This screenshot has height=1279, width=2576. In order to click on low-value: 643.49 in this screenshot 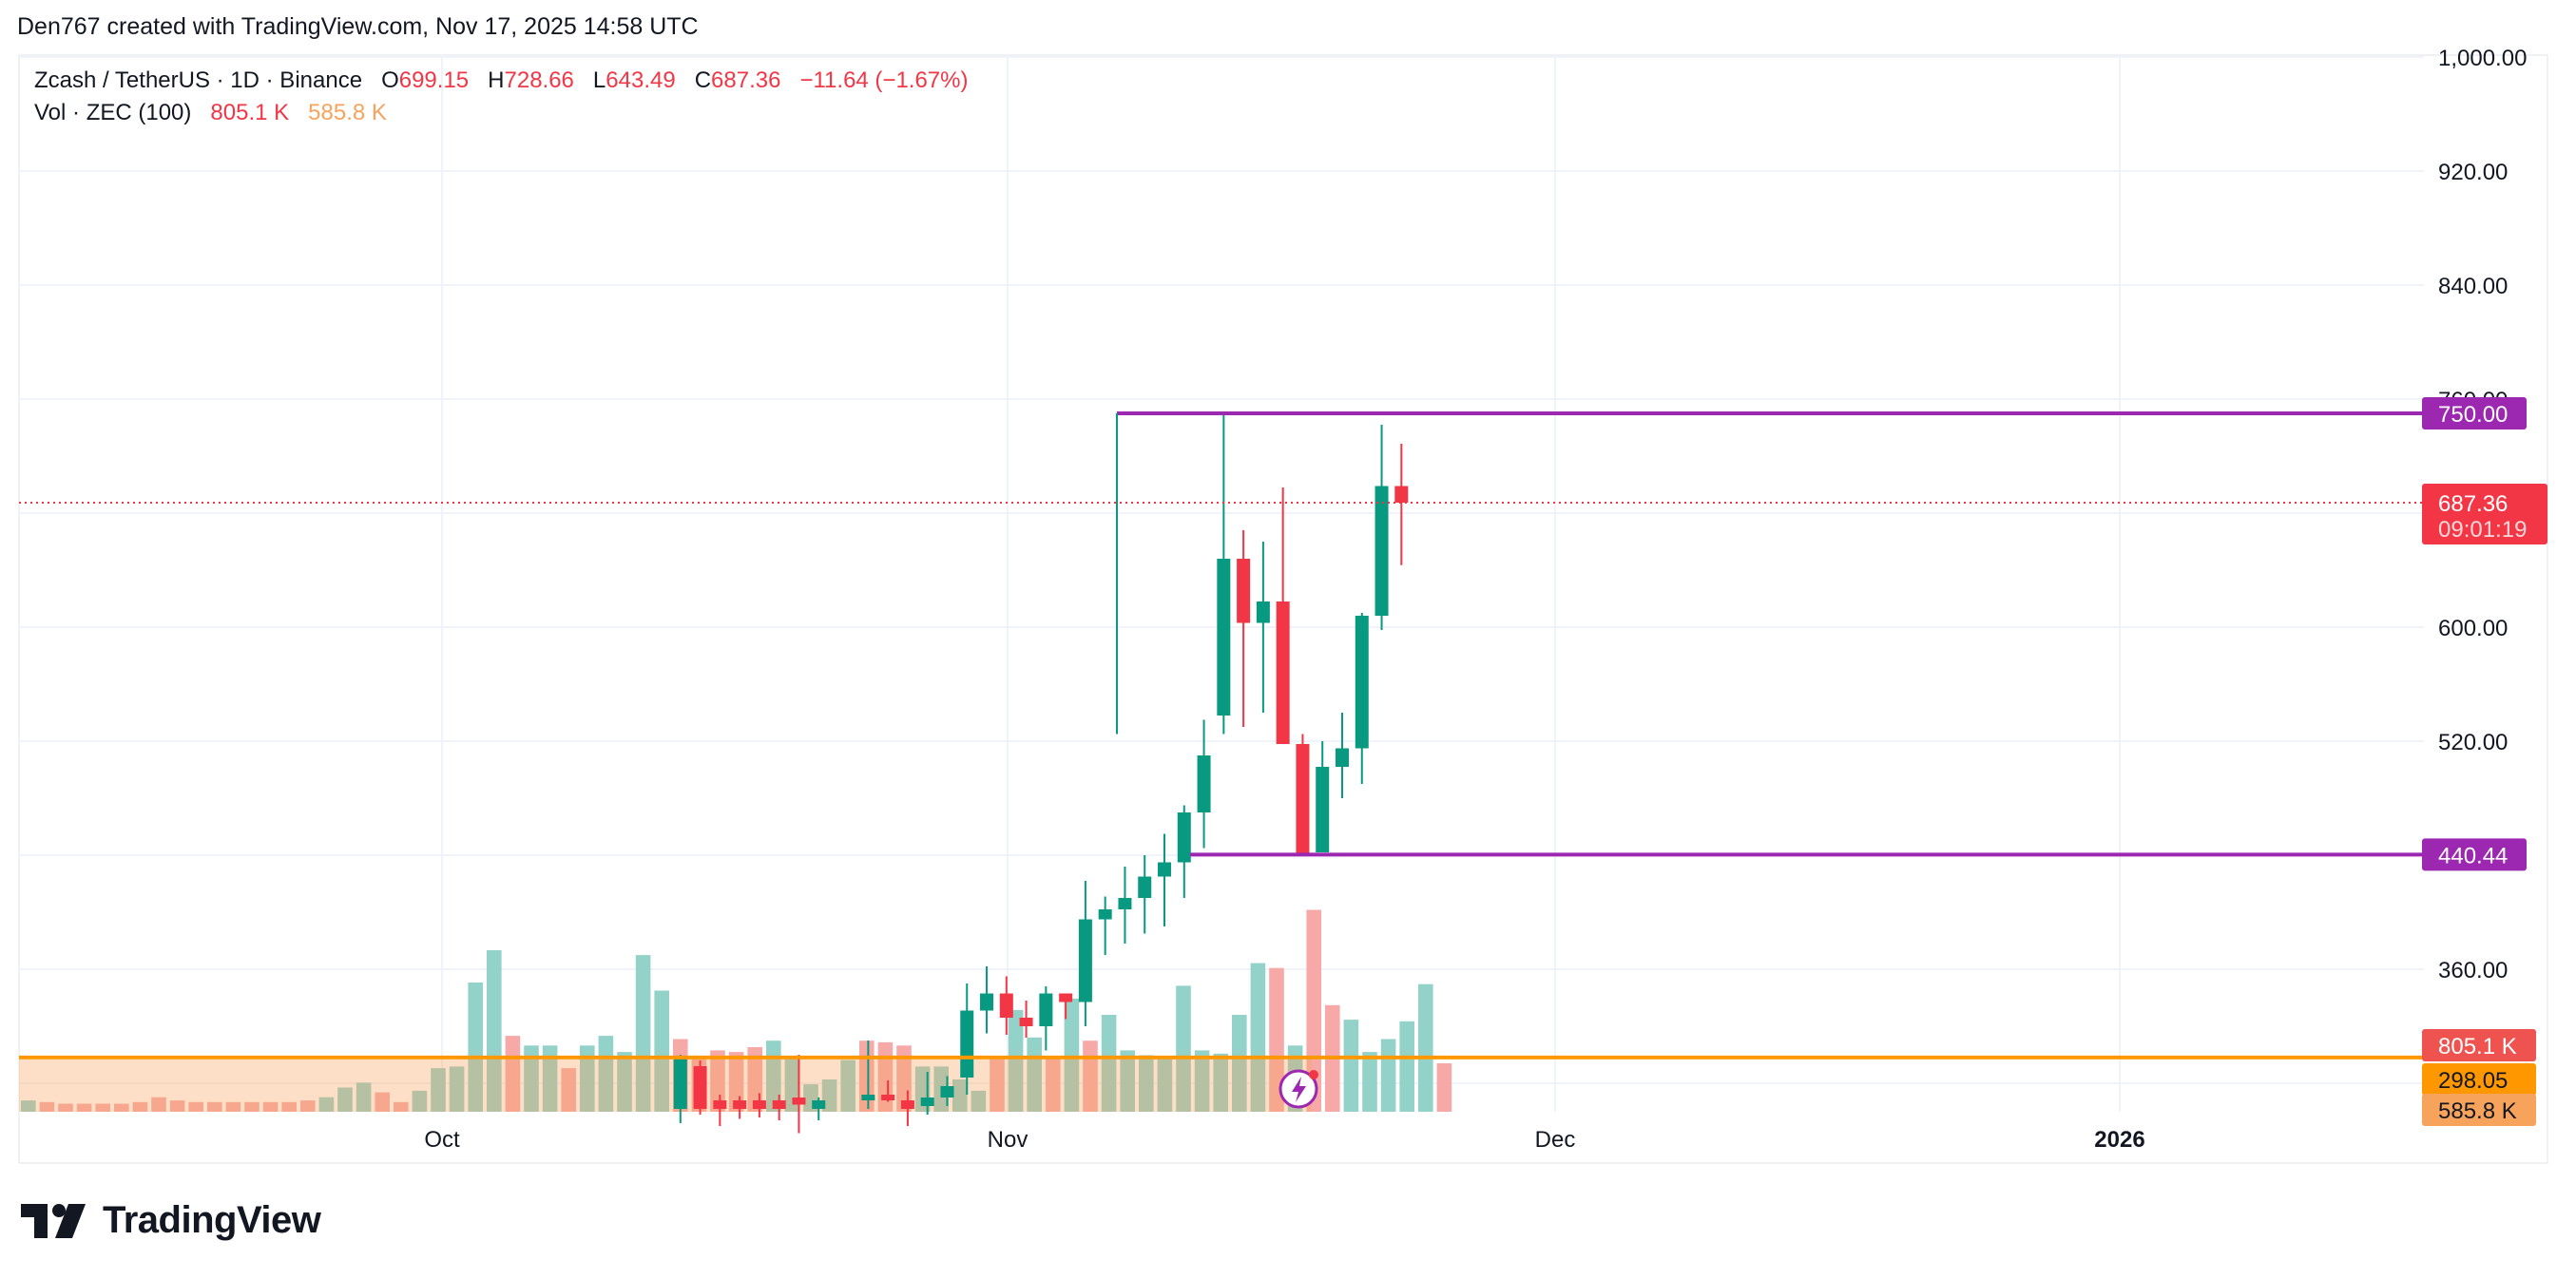, I will do `click(641, 80)`.